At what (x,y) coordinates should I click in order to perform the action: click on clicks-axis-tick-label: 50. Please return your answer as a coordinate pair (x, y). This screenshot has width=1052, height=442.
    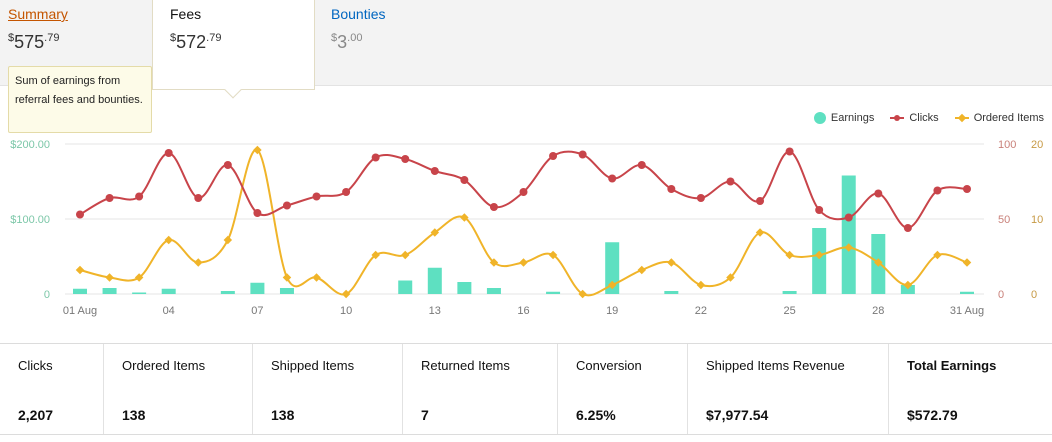
    Looking at the image, I should click on (1004, 220).